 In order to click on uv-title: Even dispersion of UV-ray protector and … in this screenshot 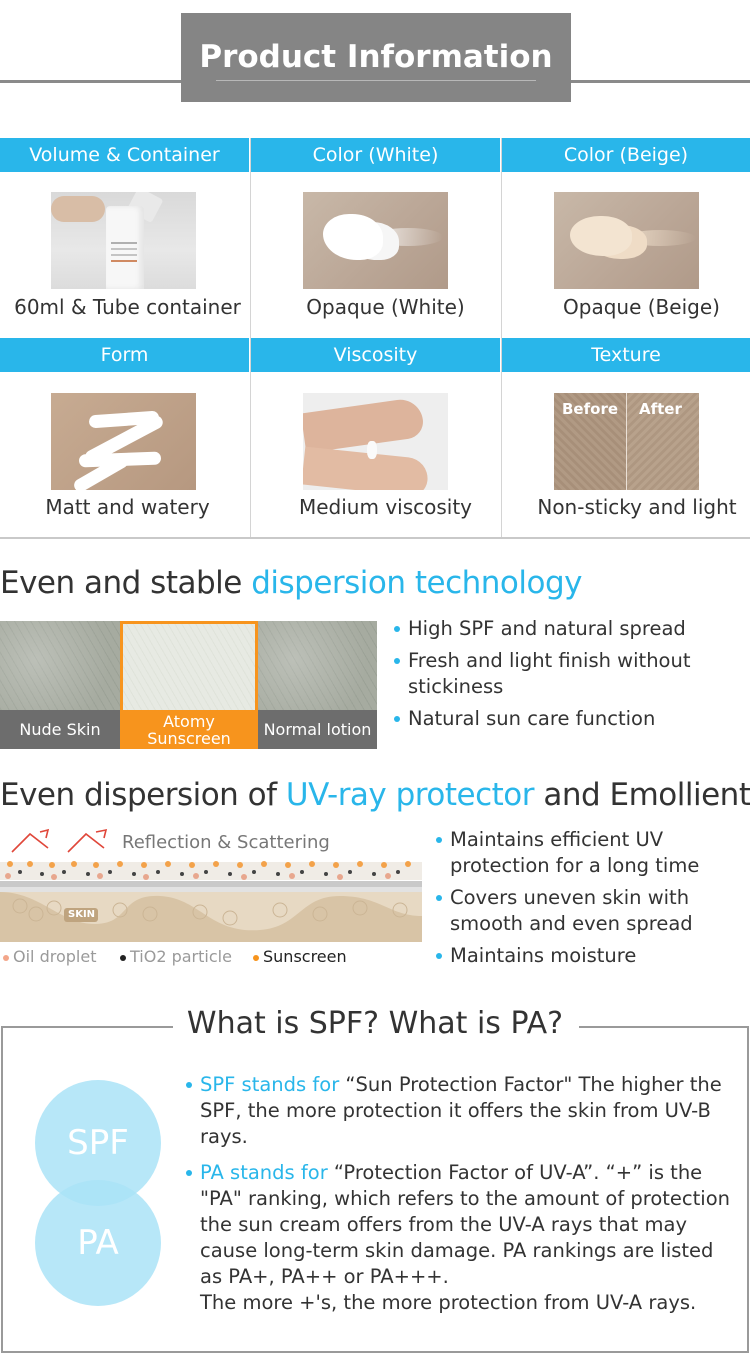, I will do `click(375, 795)`.